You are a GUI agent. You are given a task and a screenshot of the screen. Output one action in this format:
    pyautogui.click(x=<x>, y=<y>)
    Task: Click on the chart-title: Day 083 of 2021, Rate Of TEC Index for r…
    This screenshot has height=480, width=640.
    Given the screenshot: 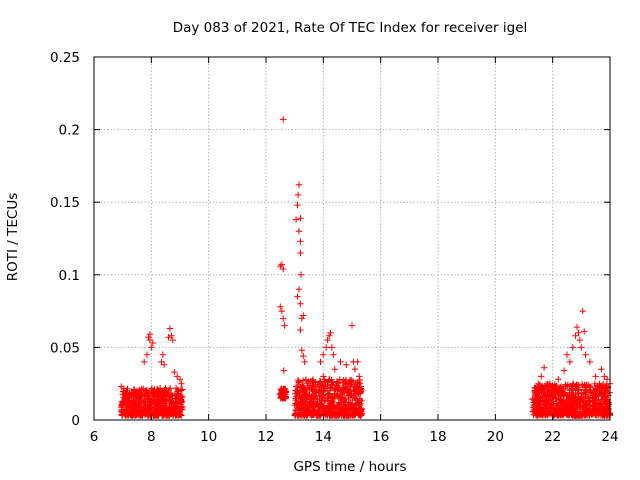 What is the action you would take?
    pyautogui.click(x=350, y=28)
    